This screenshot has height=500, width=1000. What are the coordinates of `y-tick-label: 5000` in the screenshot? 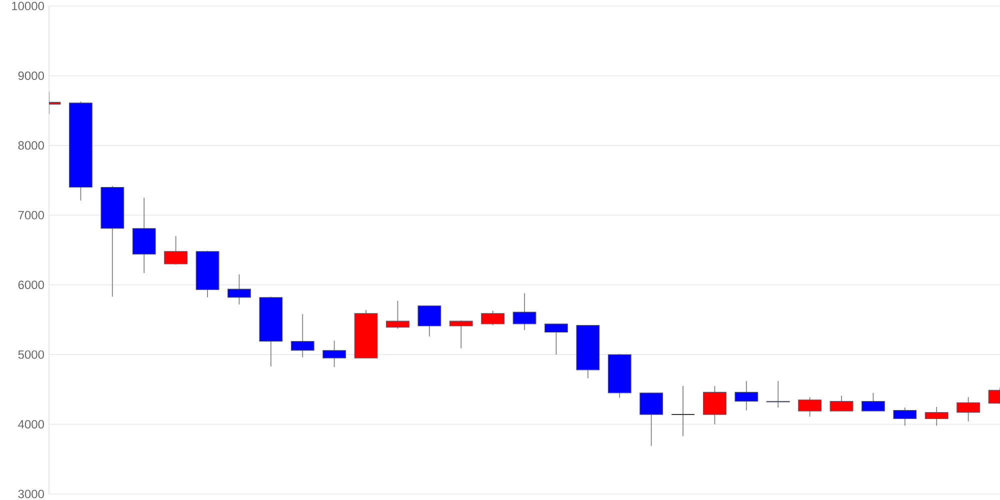 It's located at (31, 354).